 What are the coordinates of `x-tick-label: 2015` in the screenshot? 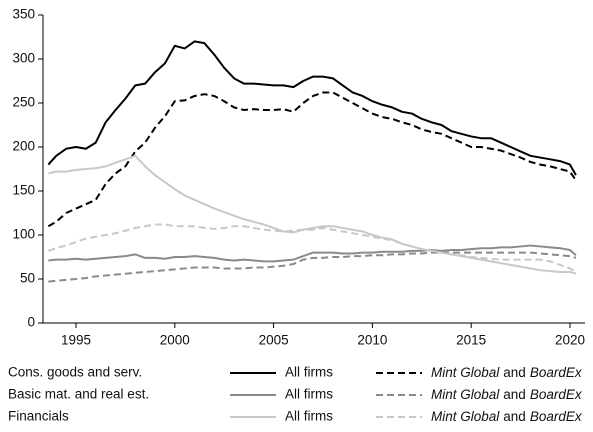 It's located at (471, 340).